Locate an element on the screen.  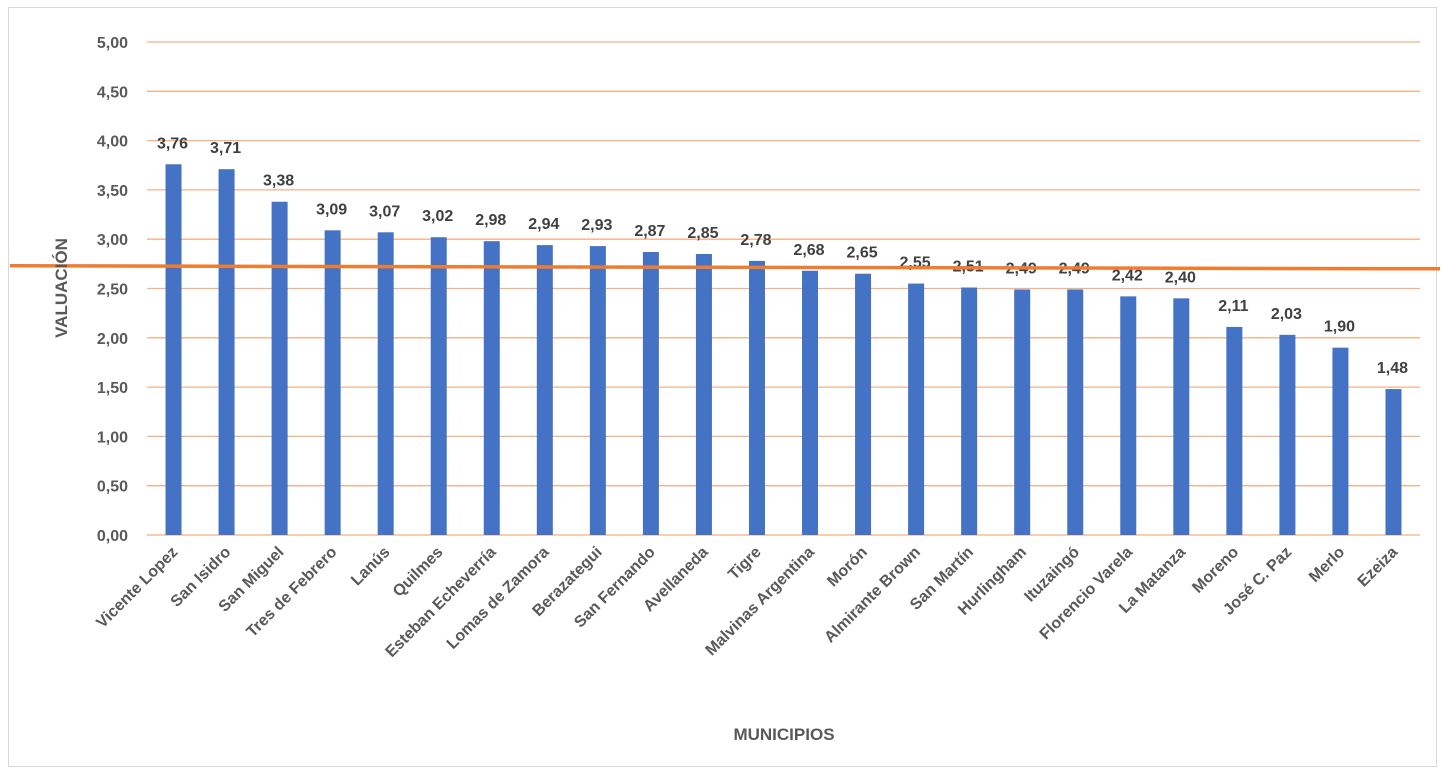
data-label: 3,38 is located at coordinates (278, 181).